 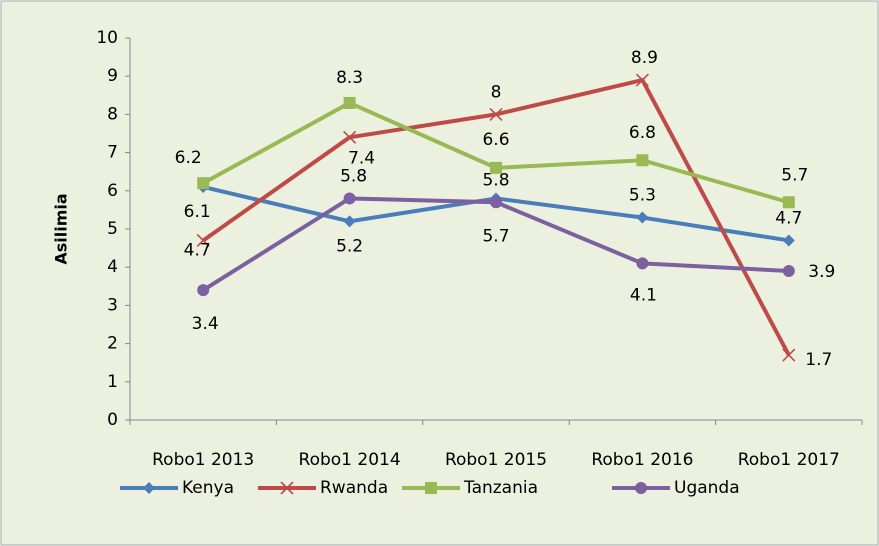 I want to click on y-tick-label: 10, so click(x=107, y=38).